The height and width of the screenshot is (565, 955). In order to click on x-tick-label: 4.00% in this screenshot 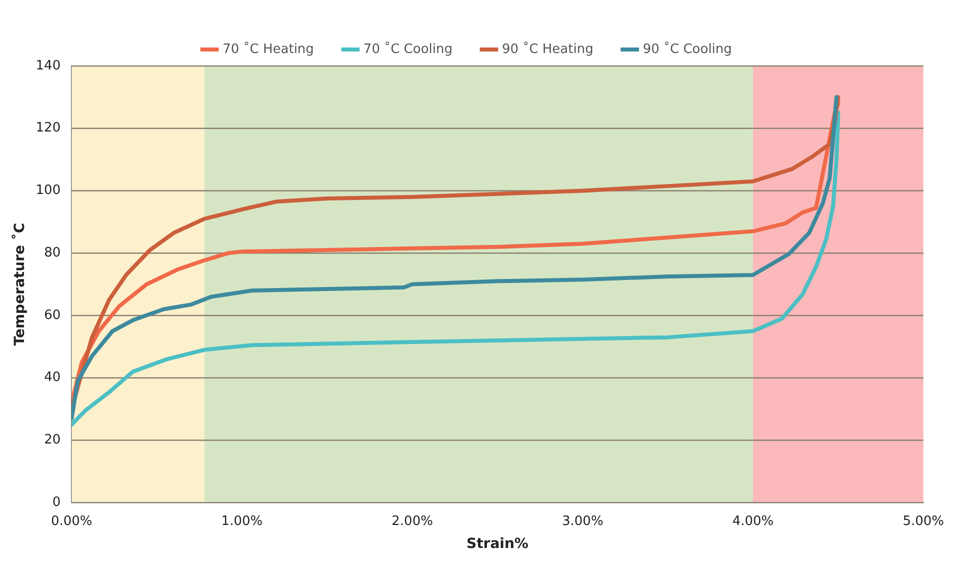, I will do `click(753, 521)`.